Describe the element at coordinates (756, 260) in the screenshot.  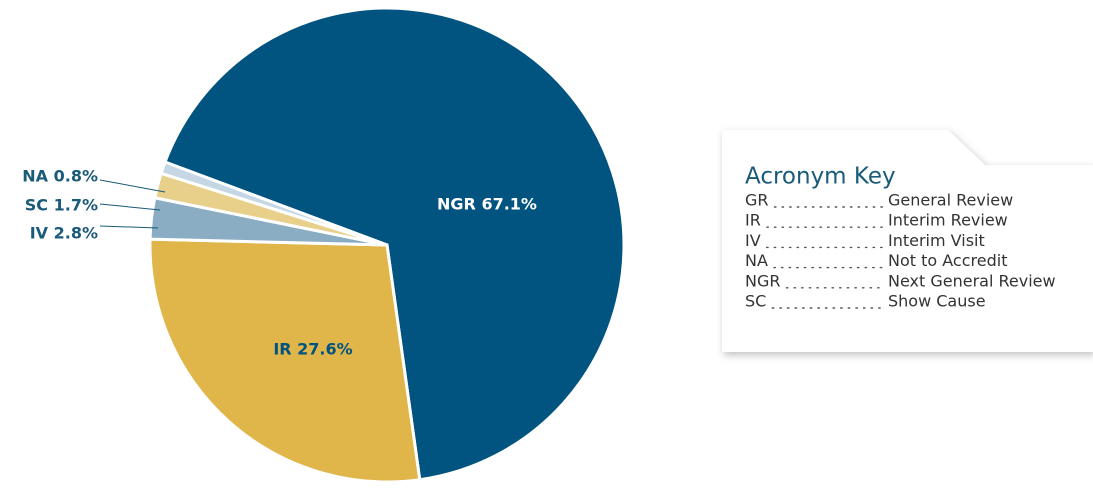
I see `key-acronym: NA` at that location.